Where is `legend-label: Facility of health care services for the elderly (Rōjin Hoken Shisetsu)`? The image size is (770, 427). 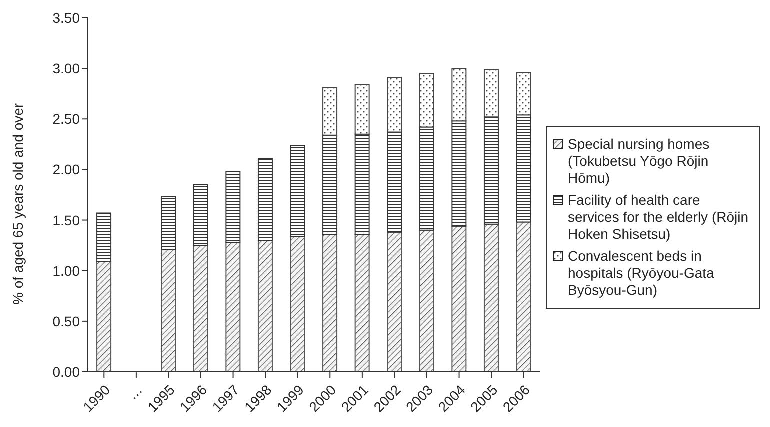
legend-label: Facility of health care services for the elderly (Rōjin Hoken Shisetsu) is located at coordinates (659, 217).